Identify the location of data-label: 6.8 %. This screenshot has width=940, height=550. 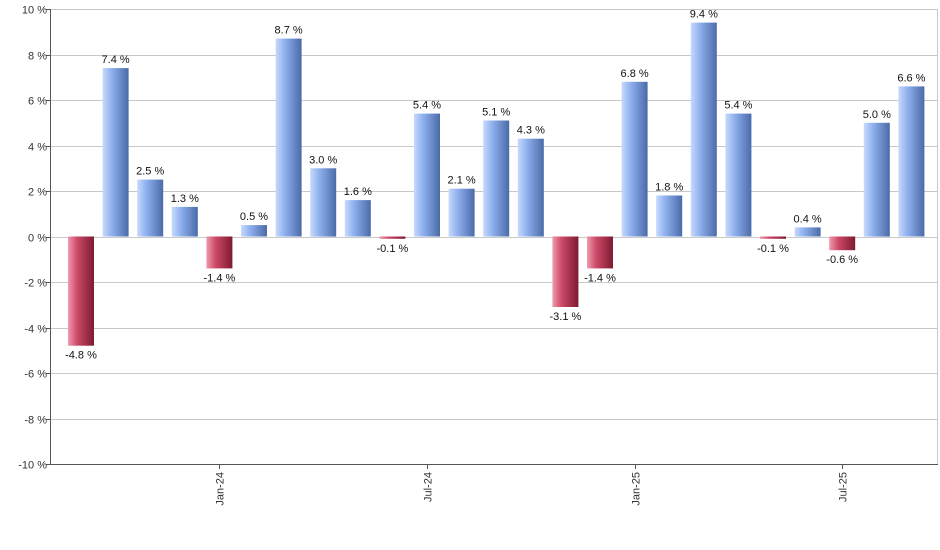
(635, 74).